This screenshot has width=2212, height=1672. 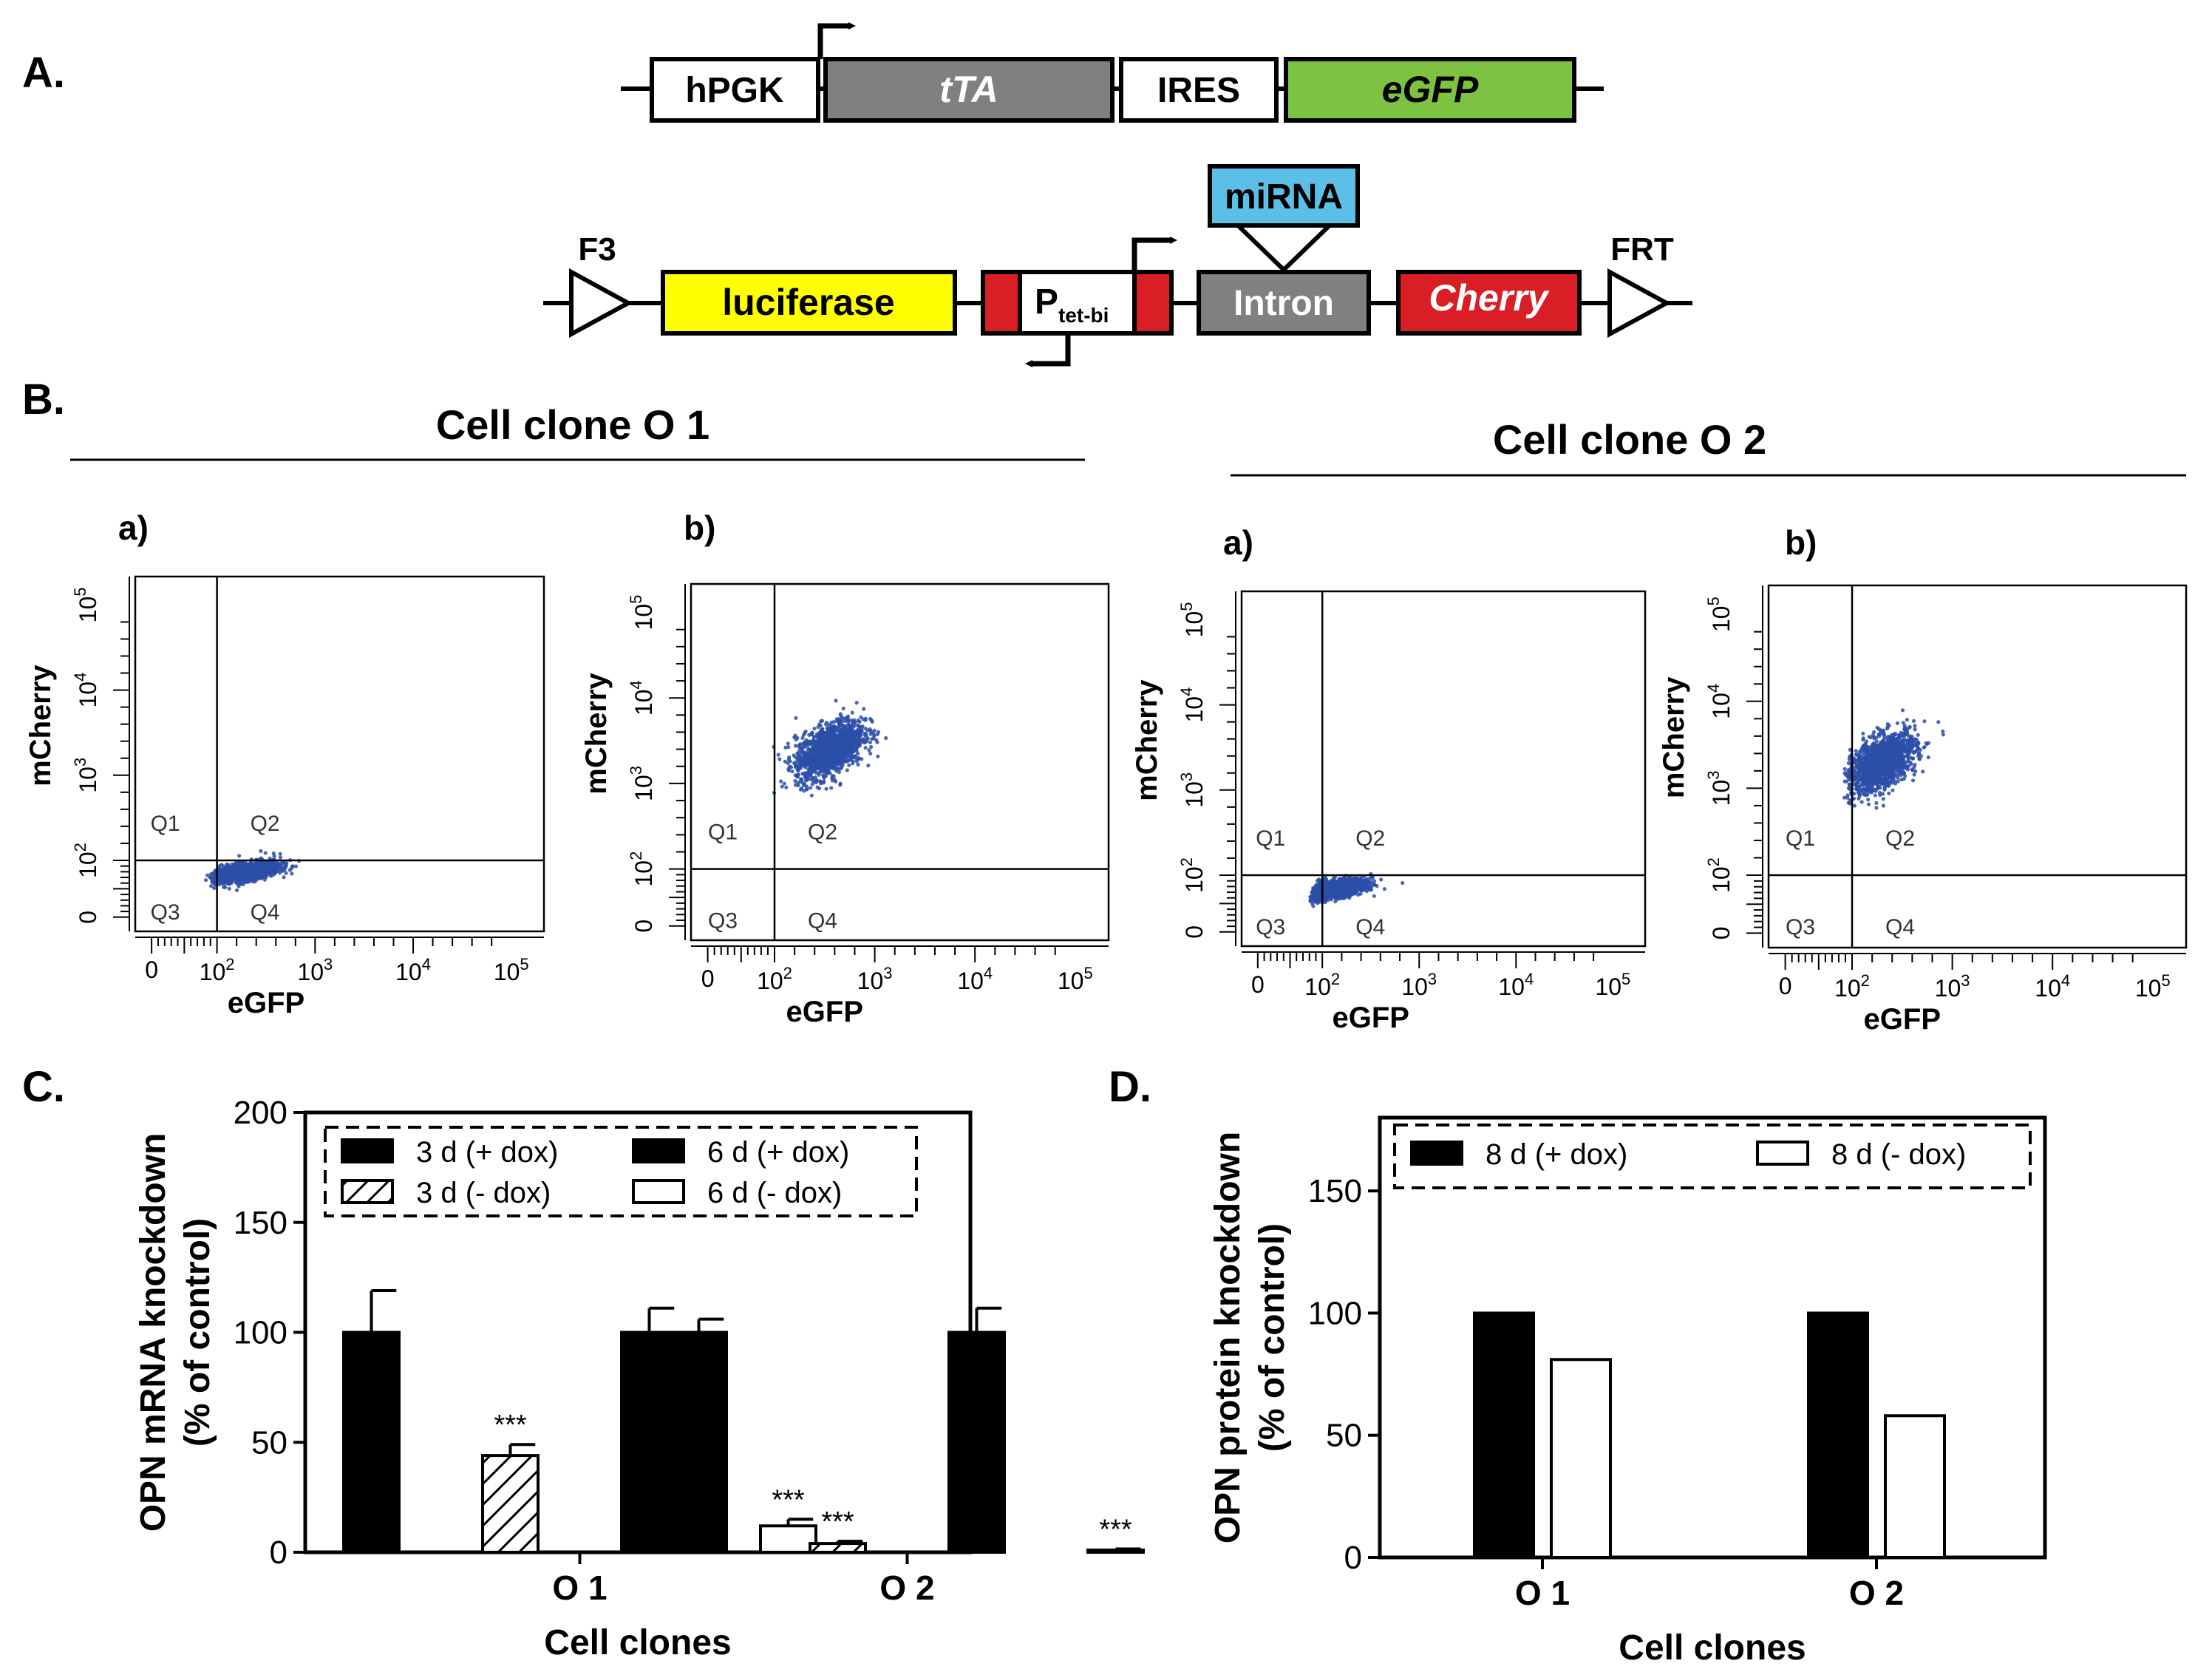 What do you see at coordinates (260, 1223) in the screenshot?
I see `y-tick-label: 150` at bounding box center [260, 1223].